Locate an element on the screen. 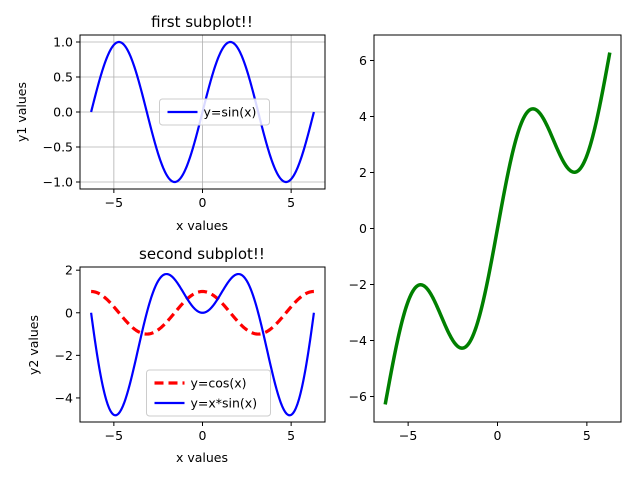  subplot-2-ytick-label-3: 2 is located at coordinates (69, 270).